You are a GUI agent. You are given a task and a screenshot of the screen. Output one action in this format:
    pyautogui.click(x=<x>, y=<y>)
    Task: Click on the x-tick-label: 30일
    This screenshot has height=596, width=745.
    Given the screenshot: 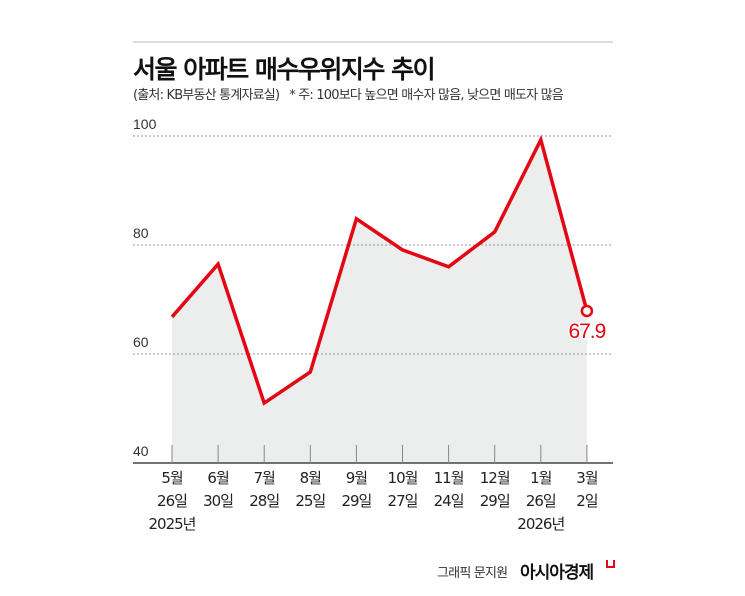 What is the action you would take?
    pyautogui.click(x=218, y=501)
    